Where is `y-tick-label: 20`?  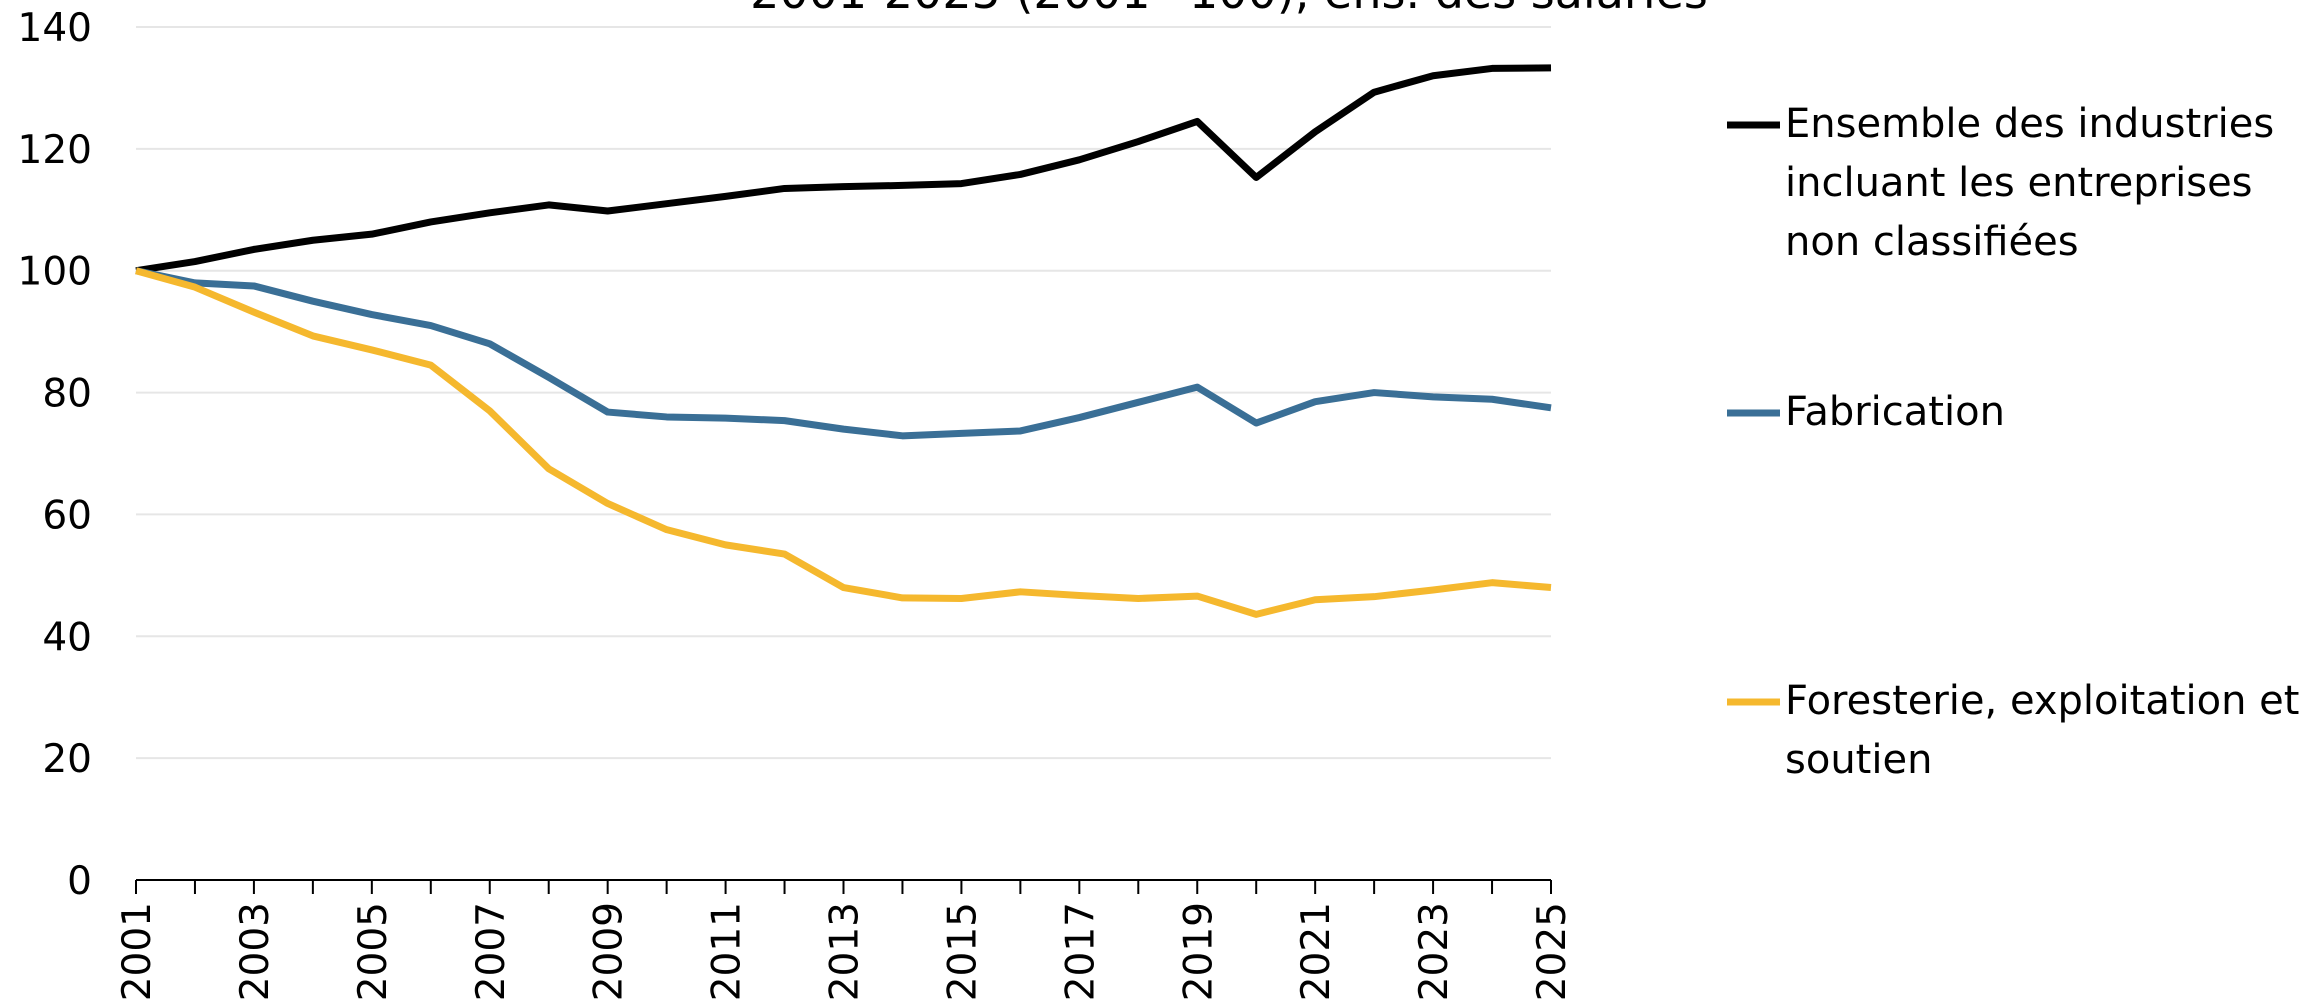 y-tick-label: 20 is located at coordinates (67, 759).